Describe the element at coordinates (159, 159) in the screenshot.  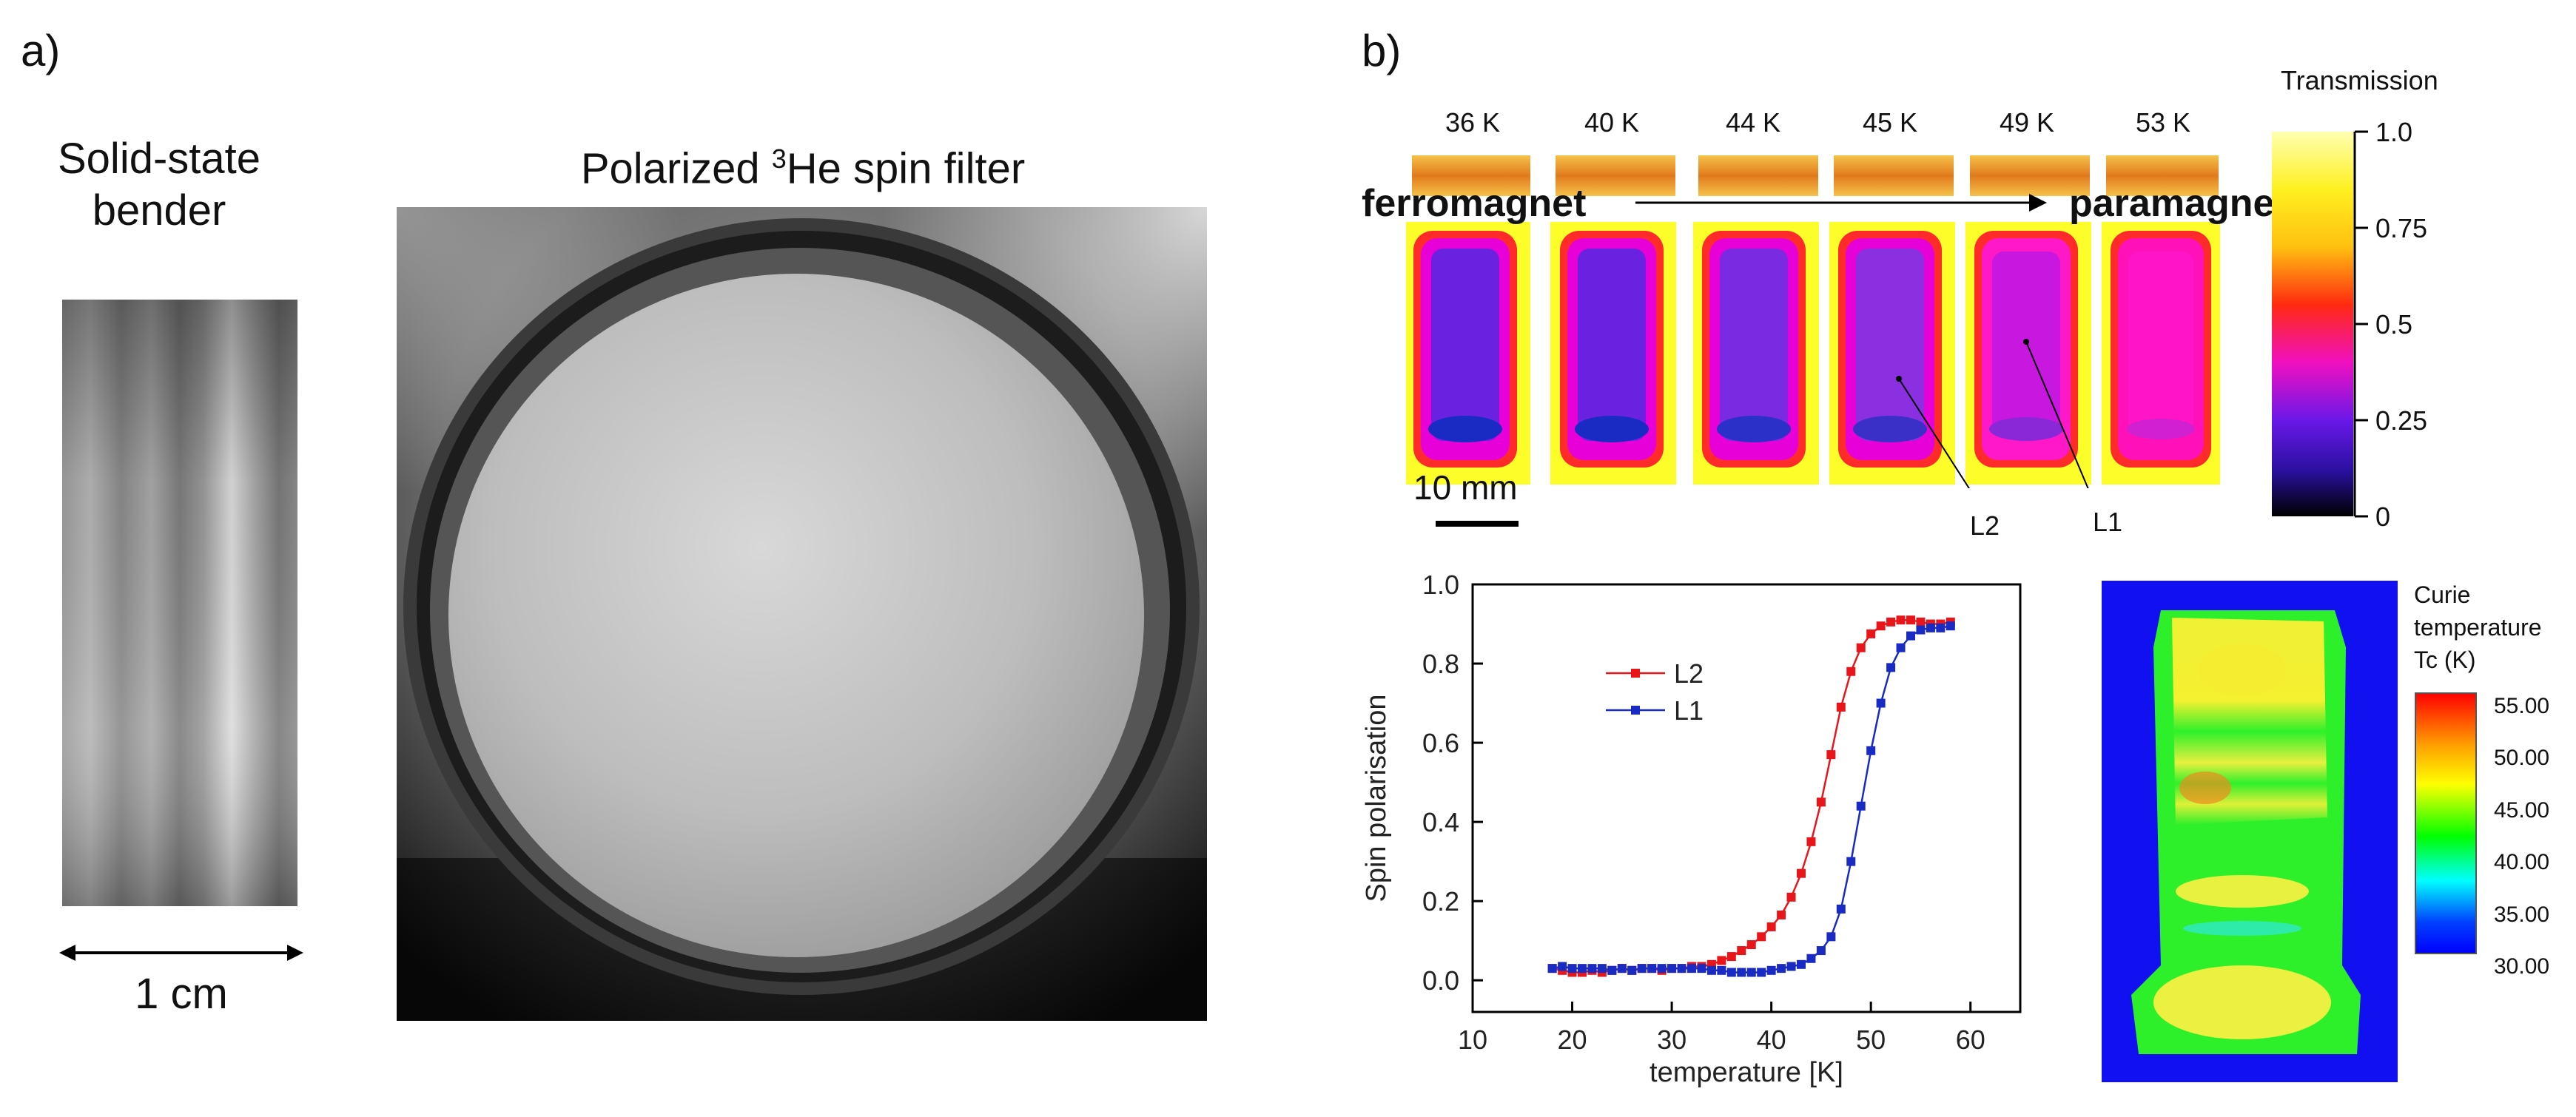
I see `bender-title-line1: Solid-state` at that location.